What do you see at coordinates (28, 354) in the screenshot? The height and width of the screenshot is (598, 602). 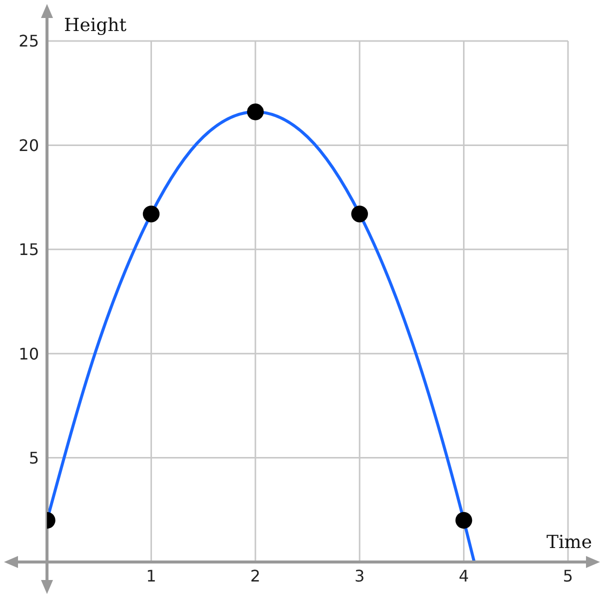 I see `y-tick-label: 10` at bounding box center [28, 354].